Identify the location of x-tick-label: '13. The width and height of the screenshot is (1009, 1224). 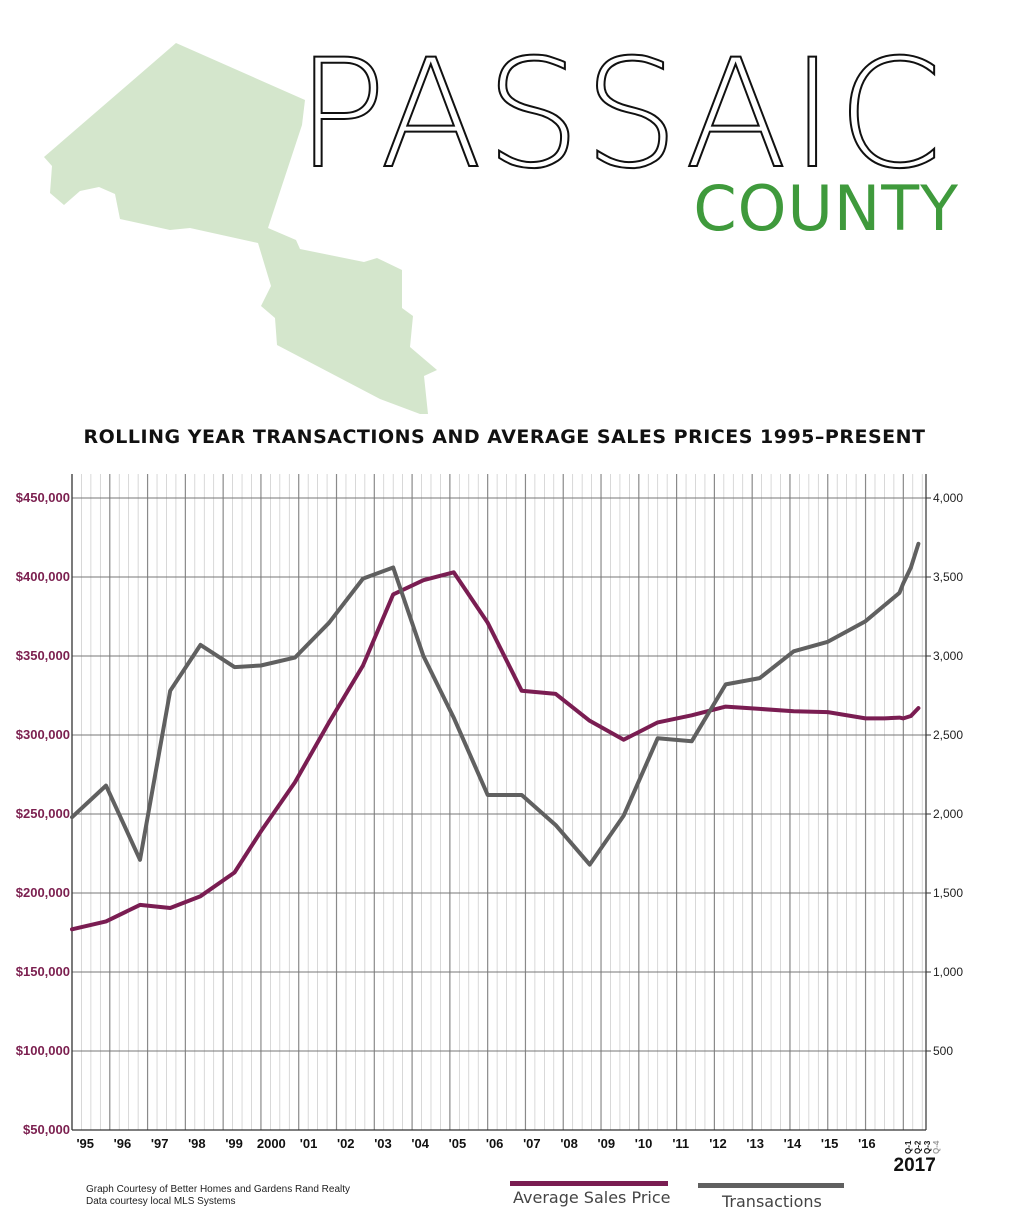
(755, 1143).